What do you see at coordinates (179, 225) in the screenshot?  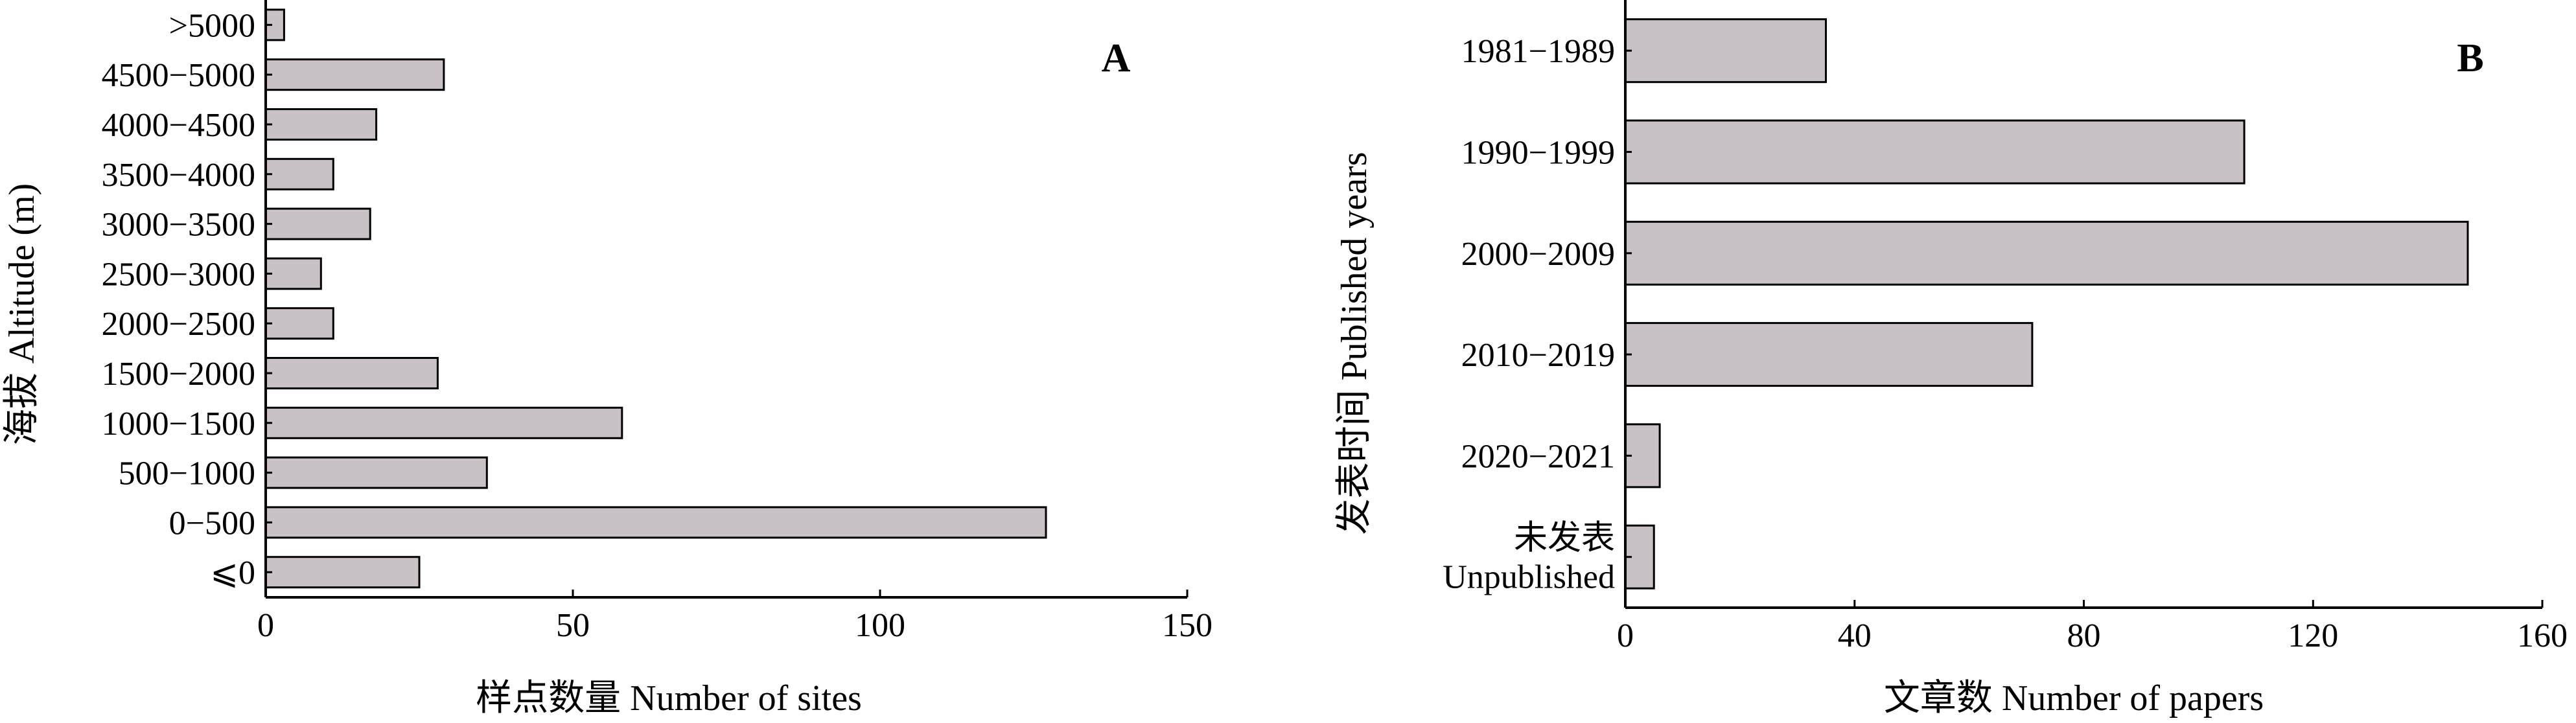 I see `panel-a-category-label: 3000−3500` at bounding box center [179, 225].